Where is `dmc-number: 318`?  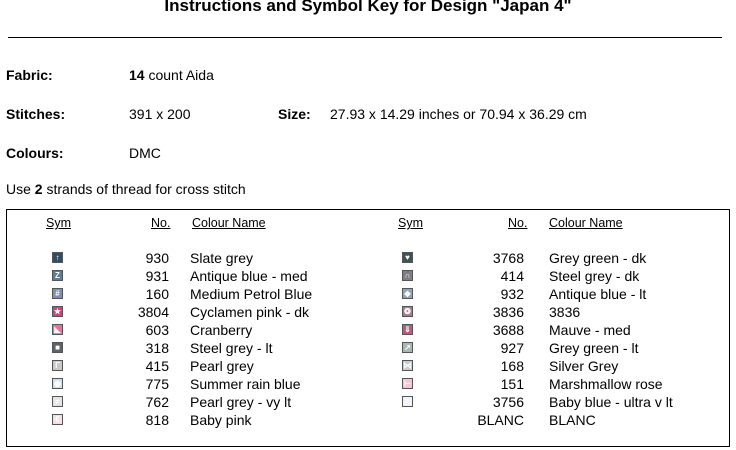 dmc-number: 318 is located at coordinates (157, 348).